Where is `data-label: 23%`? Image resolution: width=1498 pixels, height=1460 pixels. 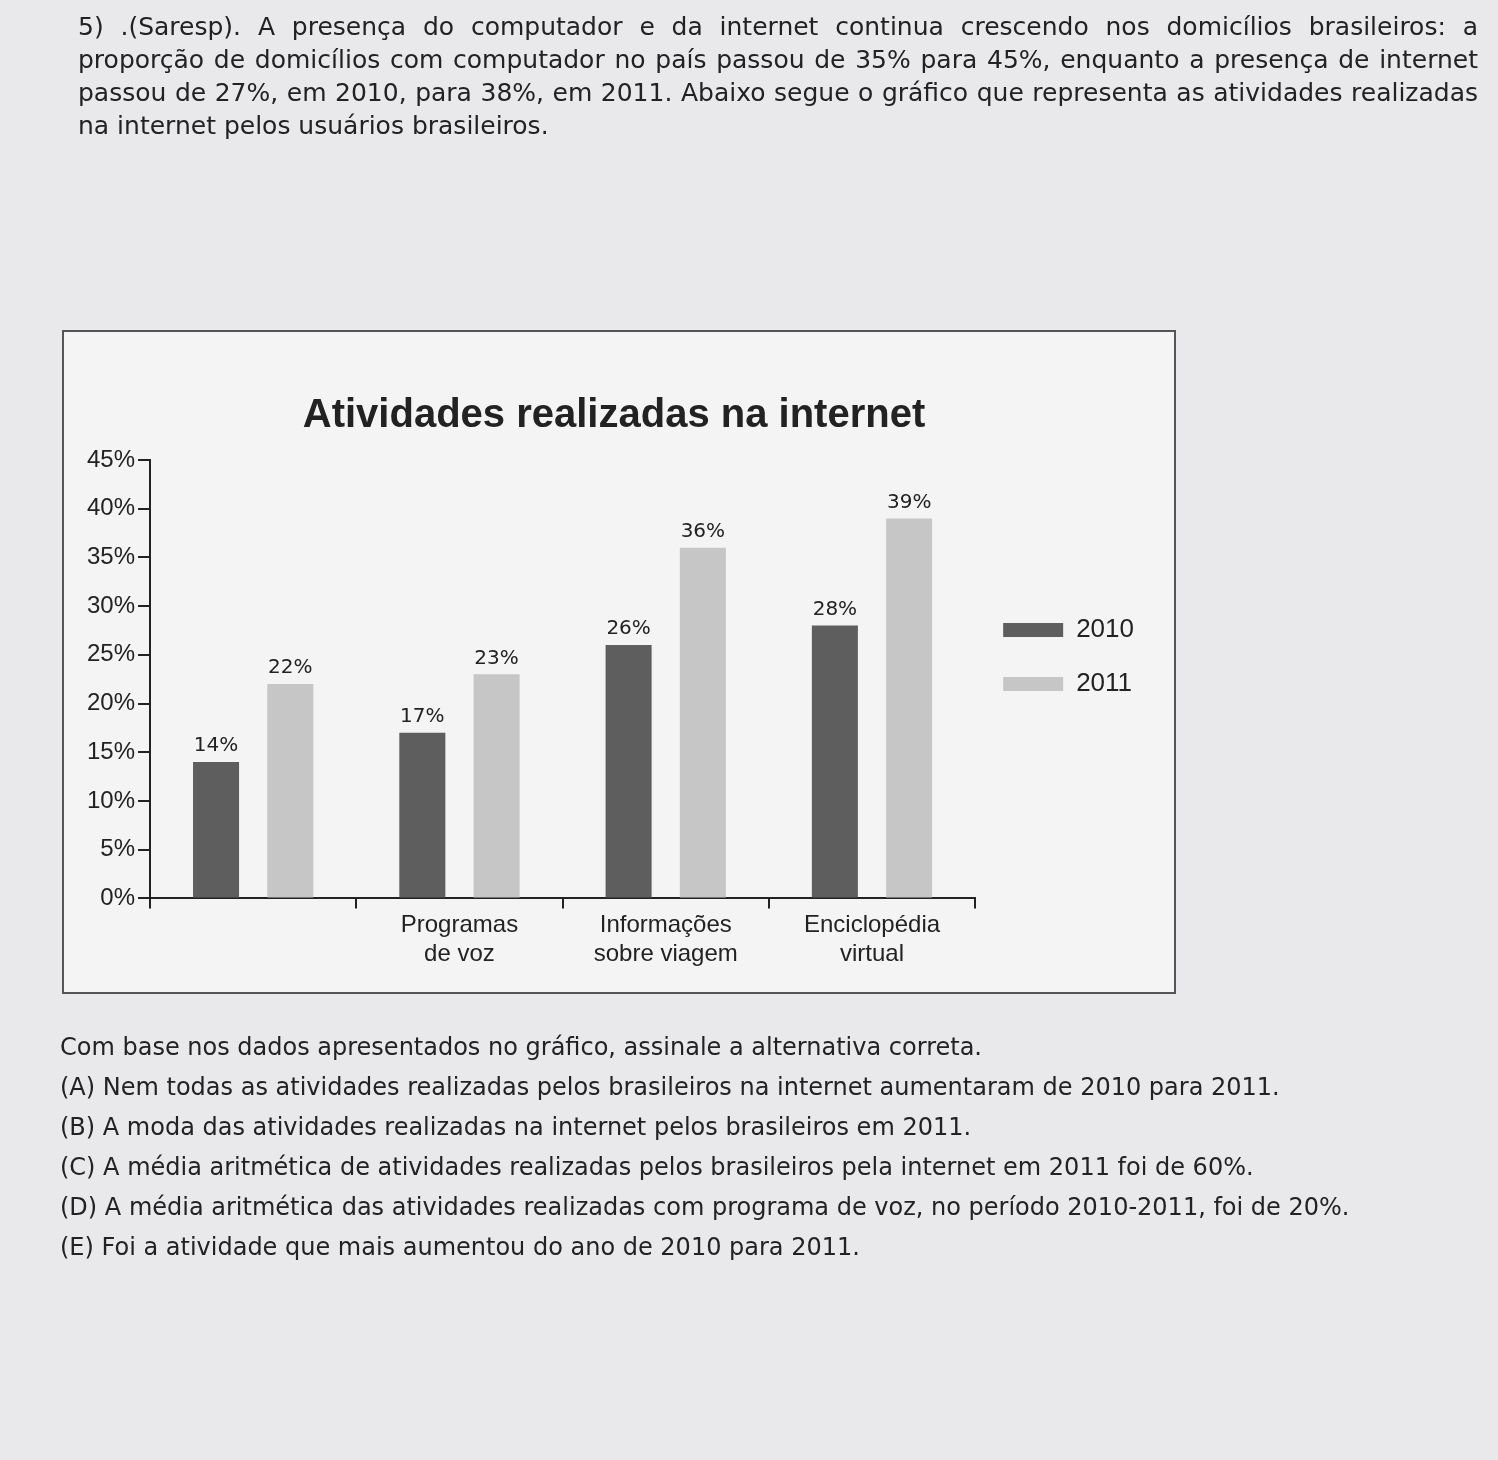 data-label: 23% is located at coordinates (496, 656).